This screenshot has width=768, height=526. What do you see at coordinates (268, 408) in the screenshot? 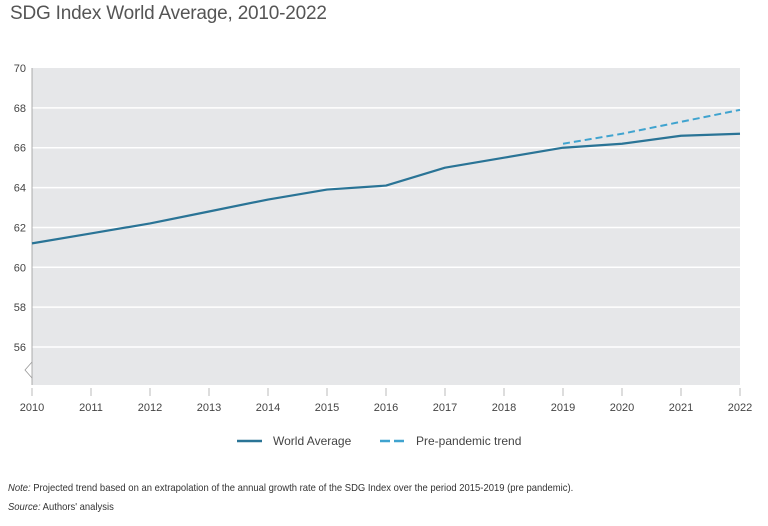
I see `x-tick-label: 2014` at bounding box center [268, 408].